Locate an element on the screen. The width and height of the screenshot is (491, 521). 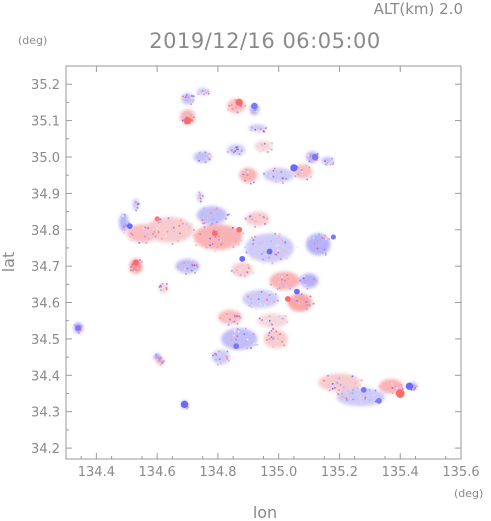
x-tick-label: 135.6 is located at coordinates (460, 472).